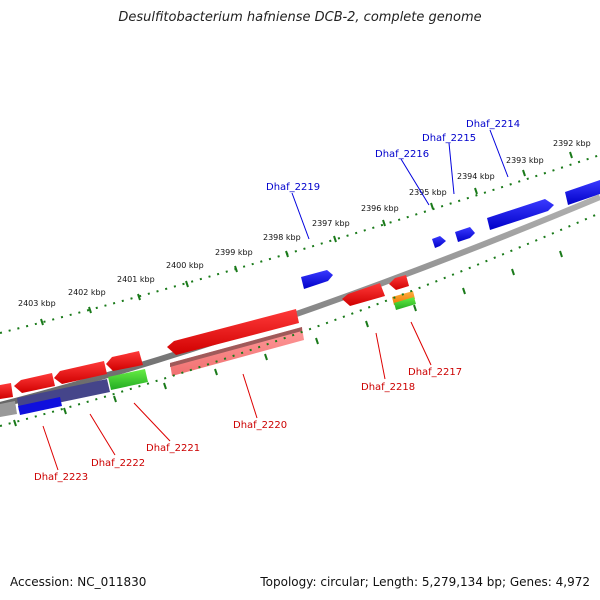  Describe the element at coordinates (61, 477) in the screenshot. I see `gene-label-dhaf-2223: Dhaf_2223` at that location.